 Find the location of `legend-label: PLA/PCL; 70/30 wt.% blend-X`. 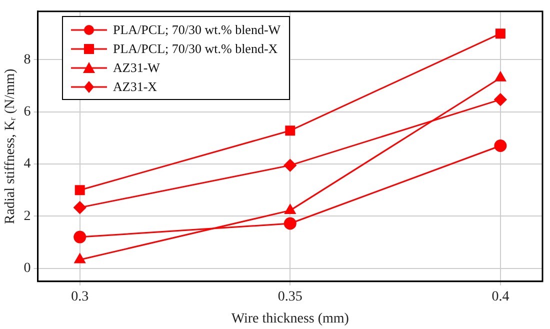

legend-label: PLA/PCL; 70/30 wt.% blend-X is located at coordinates (195, 48).